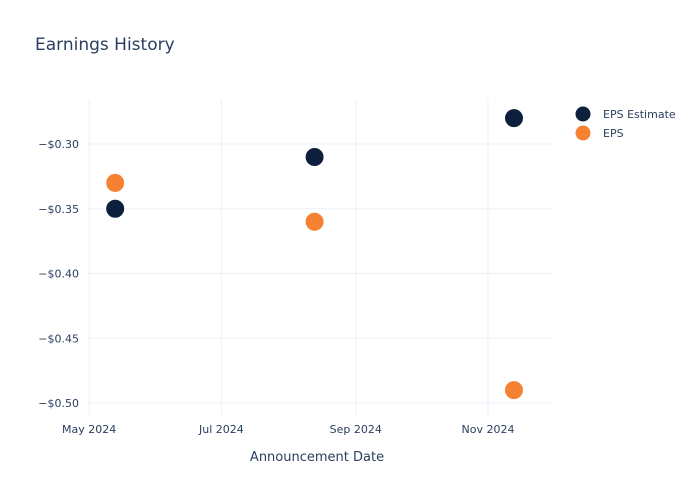  I want to click on chart-title: Earnings History, so click(105, 45).